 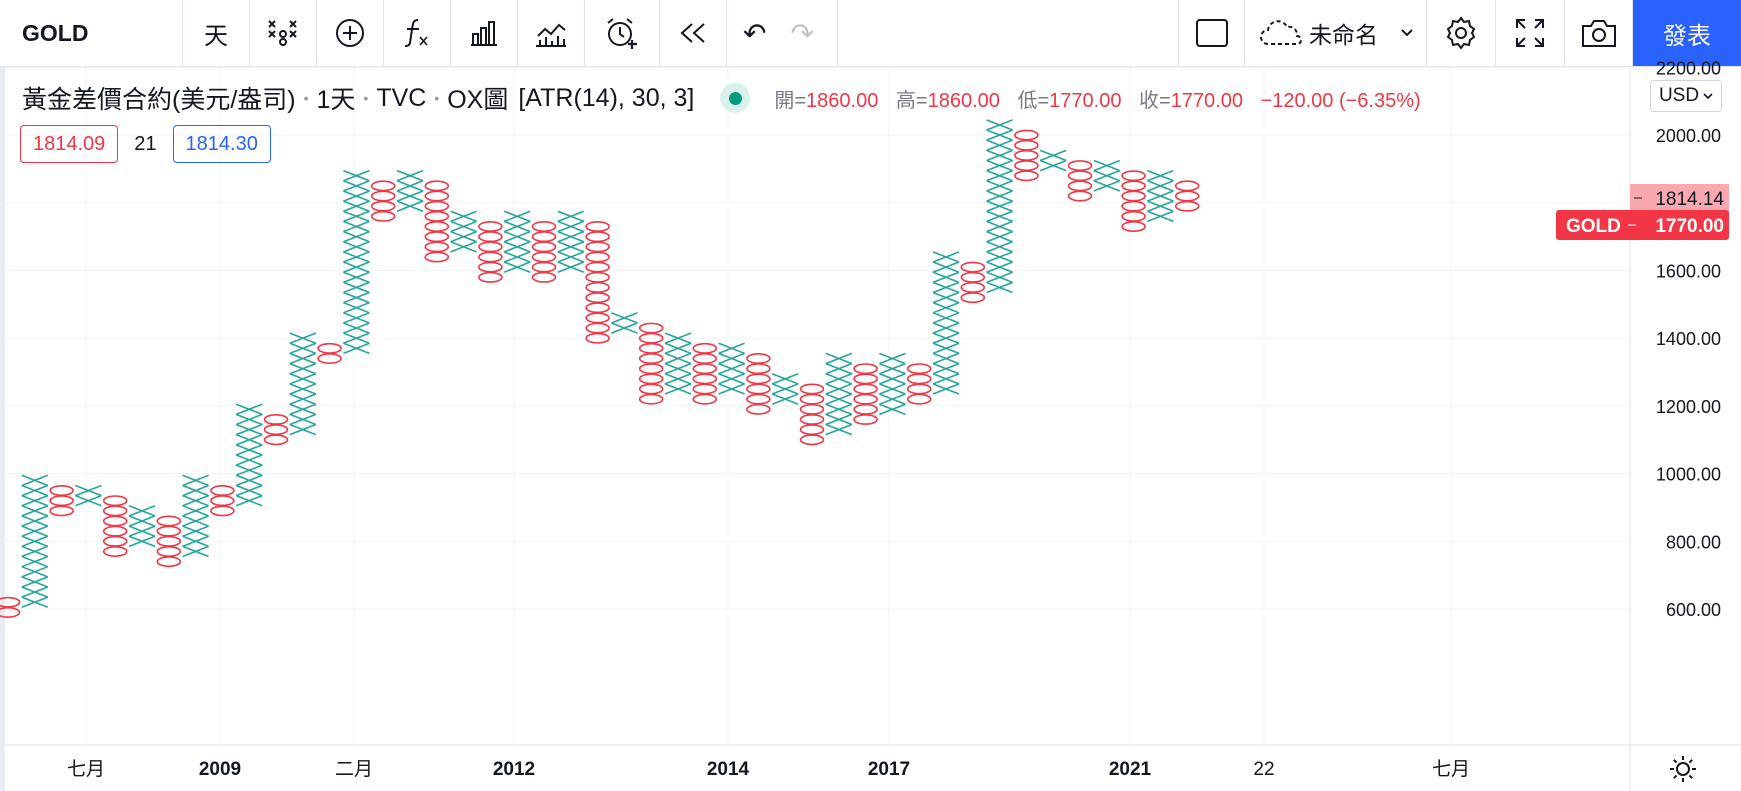 What do you see at coordinates (484, 33) in the screenshot?
I see `templates-icon` at bounding box center [484, 33].